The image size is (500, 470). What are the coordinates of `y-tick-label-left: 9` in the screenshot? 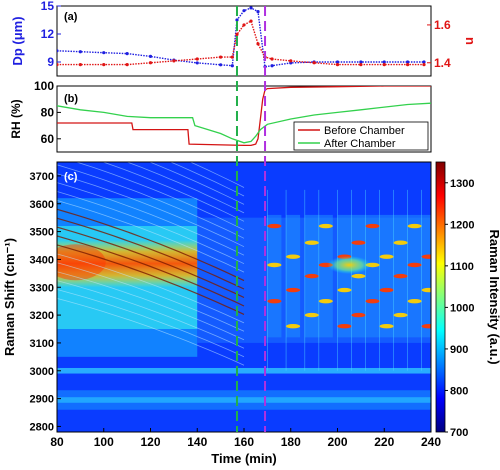 It's located at (50, 62).